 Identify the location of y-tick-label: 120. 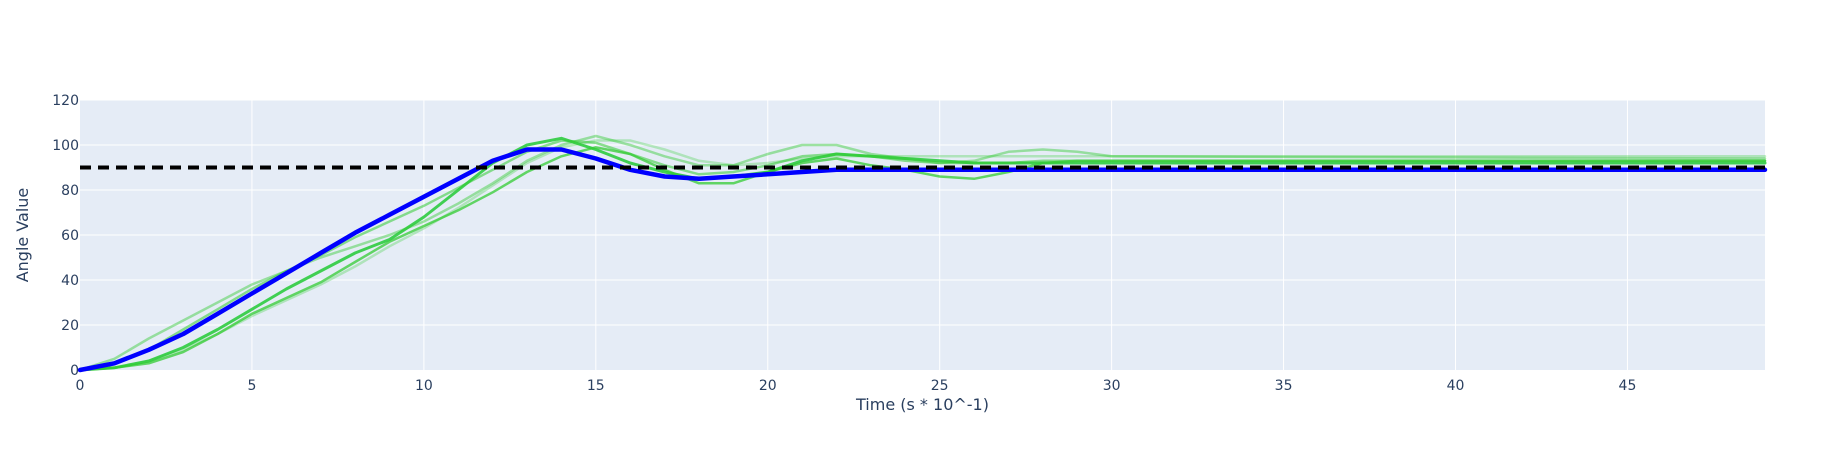
(65, 101).